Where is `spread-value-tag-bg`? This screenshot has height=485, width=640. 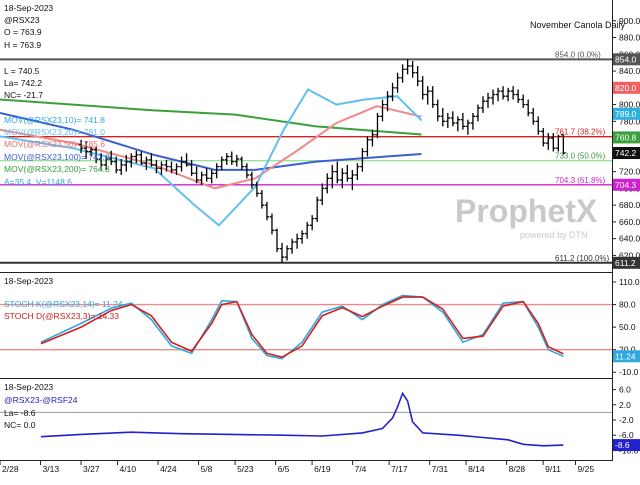 spread-value-tag-bg is located at coordinates (626, 445).